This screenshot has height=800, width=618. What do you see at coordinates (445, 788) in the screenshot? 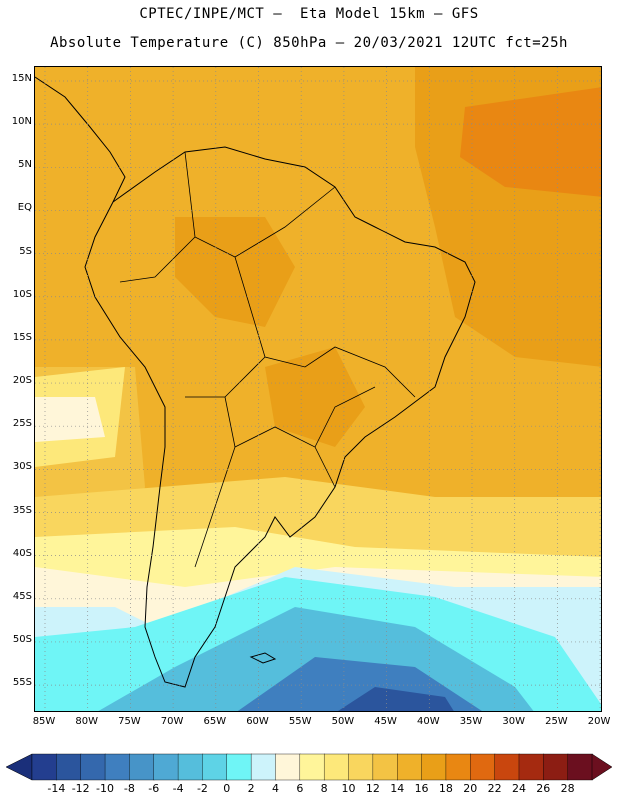
I see `colorbar-label: 18` at bounding box center [445, 788].